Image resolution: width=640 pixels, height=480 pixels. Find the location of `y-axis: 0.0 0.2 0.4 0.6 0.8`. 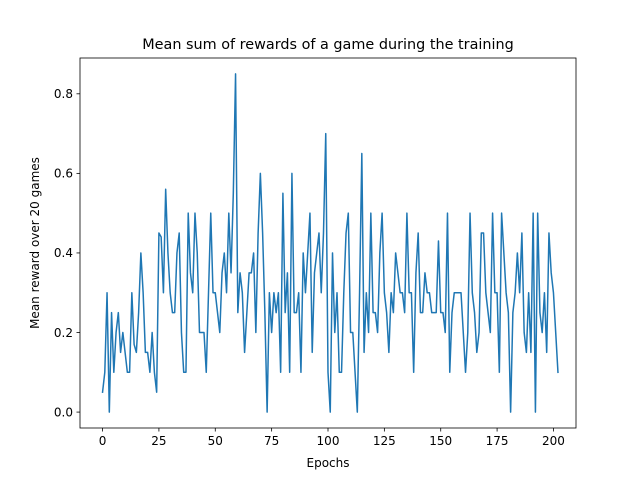

y-axis: 0.0 0.2 0.4 0.6 0.8 is located at coordinates (67, 253).